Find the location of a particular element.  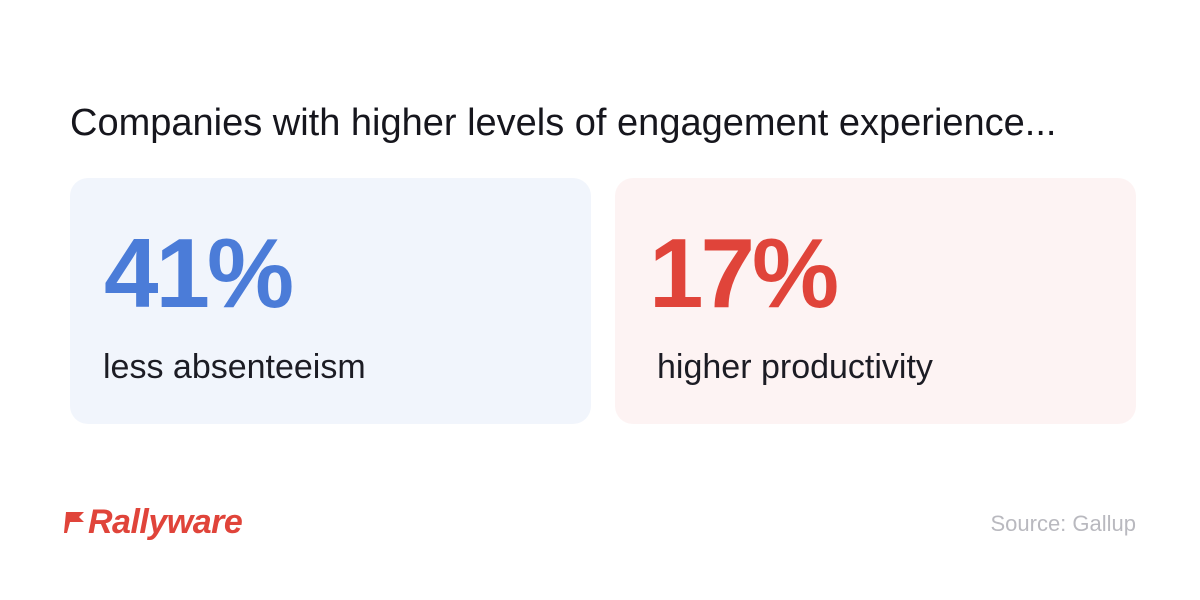

rallyware-logo: Rallyware is located at coordinates (153, 522).